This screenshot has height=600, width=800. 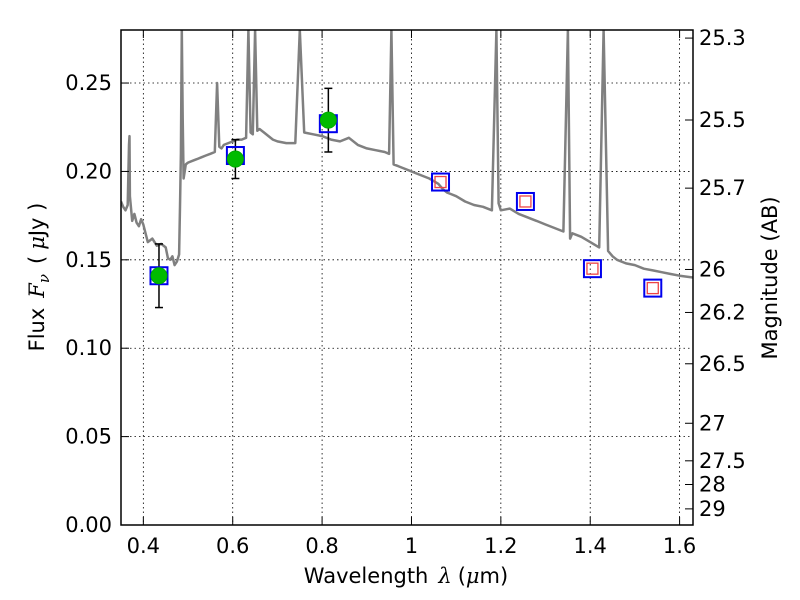 I want to click on y-tick-label-0: 0.00, so click(x=88, y=525).